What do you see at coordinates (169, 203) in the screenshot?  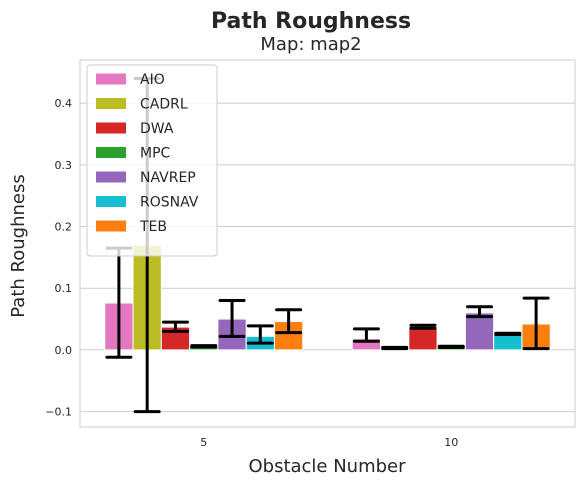 I see `legend-label: ROSNAV` at bounding box center [169, 203].